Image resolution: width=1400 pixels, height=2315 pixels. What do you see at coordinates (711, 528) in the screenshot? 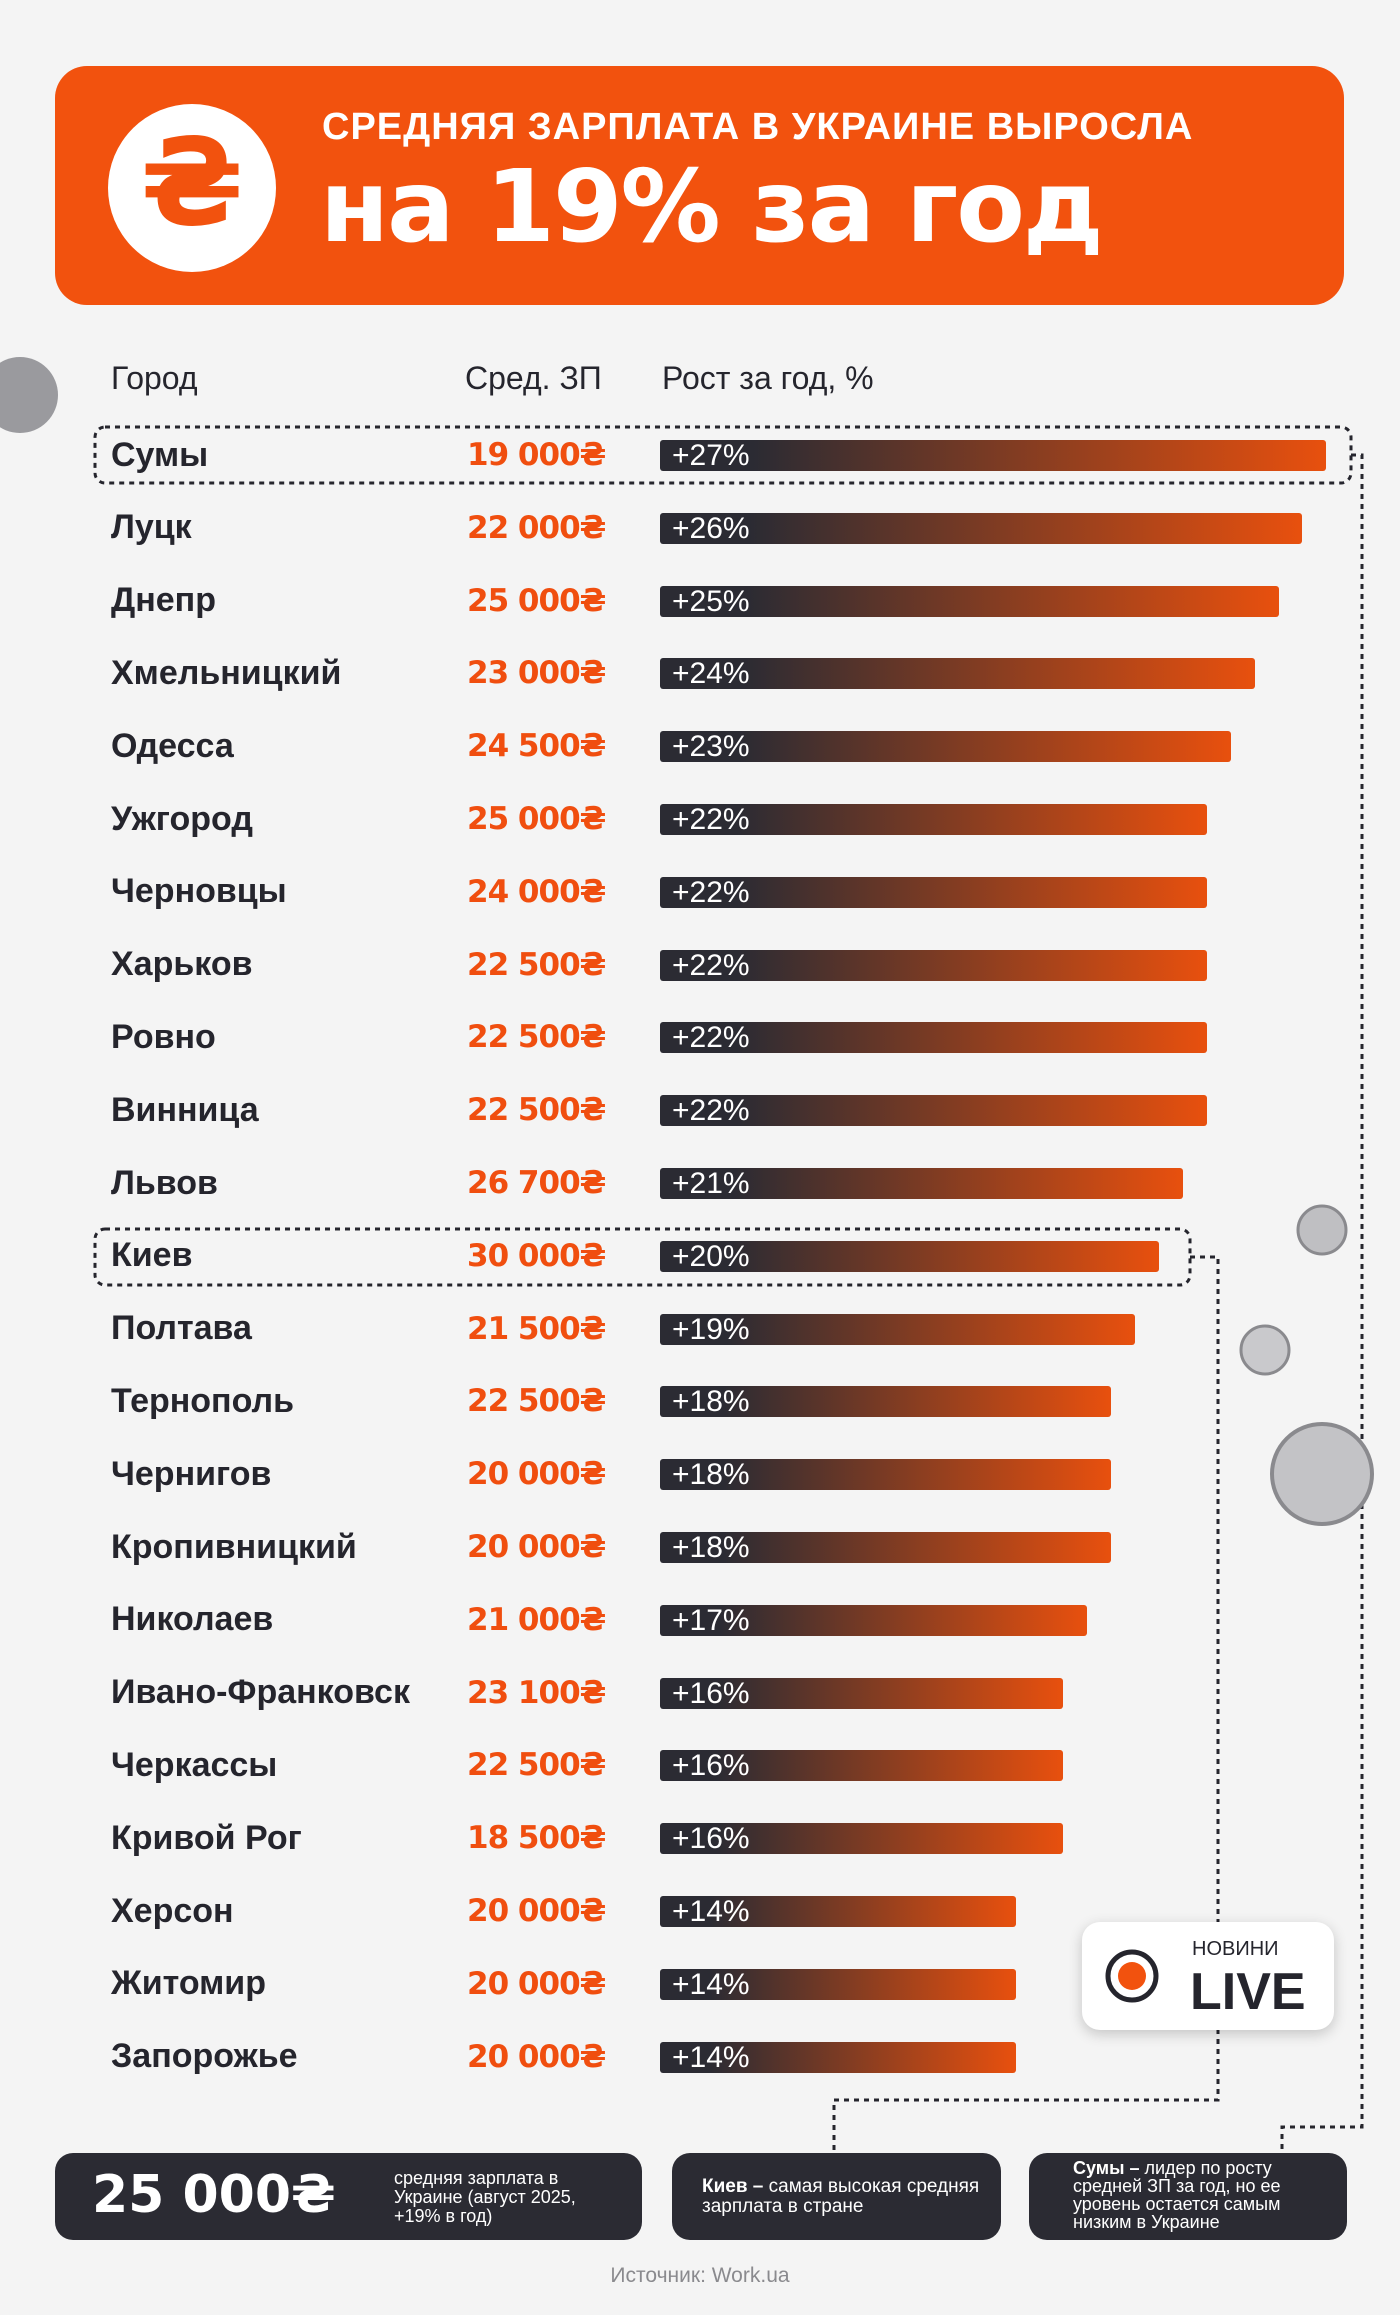
I see `bar-label: +26%` at bounding box center [711, 528].